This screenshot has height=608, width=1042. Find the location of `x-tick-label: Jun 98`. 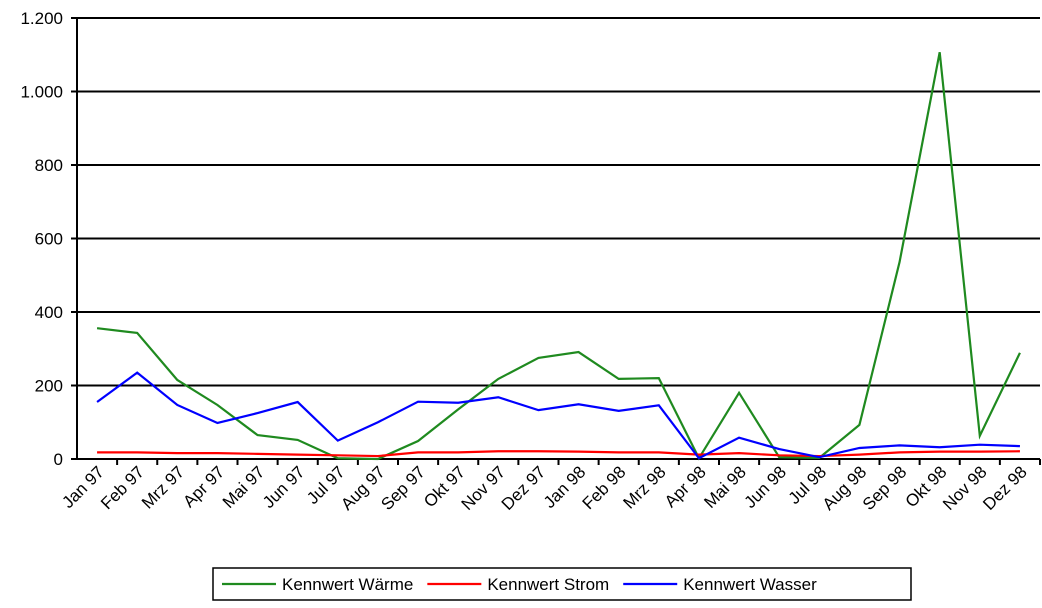

x-tick-label: Jun 98 is located at coordinates (765, 487).